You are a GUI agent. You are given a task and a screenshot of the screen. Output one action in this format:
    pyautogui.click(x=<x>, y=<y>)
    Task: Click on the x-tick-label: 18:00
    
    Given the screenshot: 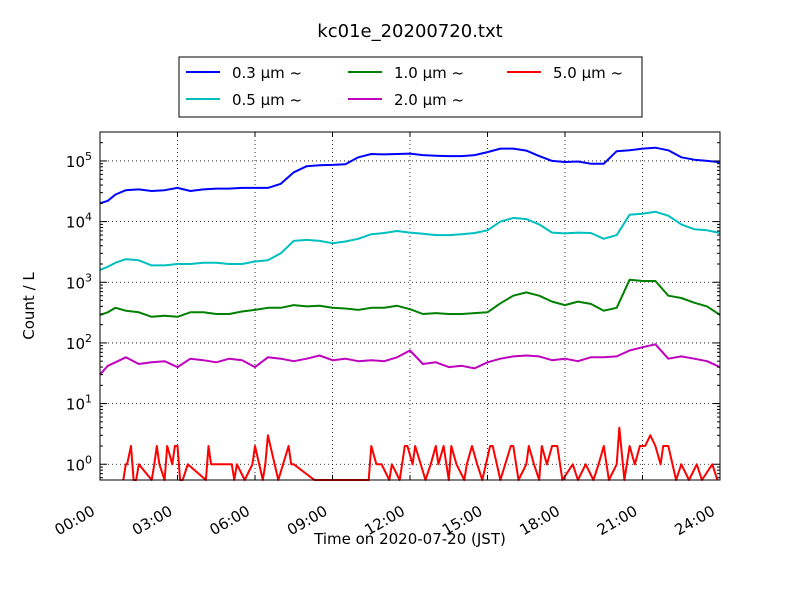 What is the action you would take?
    pyautogui.click(x=540, y=520)
    